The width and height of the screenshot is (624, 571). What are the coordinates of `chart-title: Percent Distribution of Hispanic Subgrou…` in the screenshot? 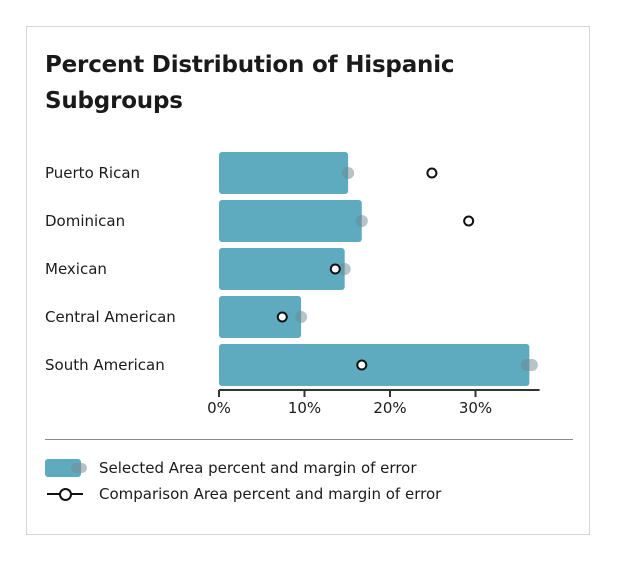 It's located at (250, 83).